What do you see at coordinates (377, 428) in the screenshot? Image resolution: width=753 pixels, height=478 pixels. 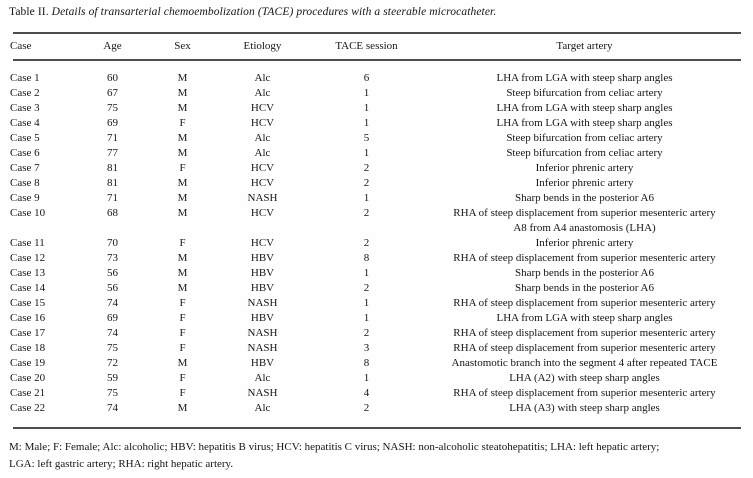 I see `table-rule-bottom` at bounding box center [377, 428].